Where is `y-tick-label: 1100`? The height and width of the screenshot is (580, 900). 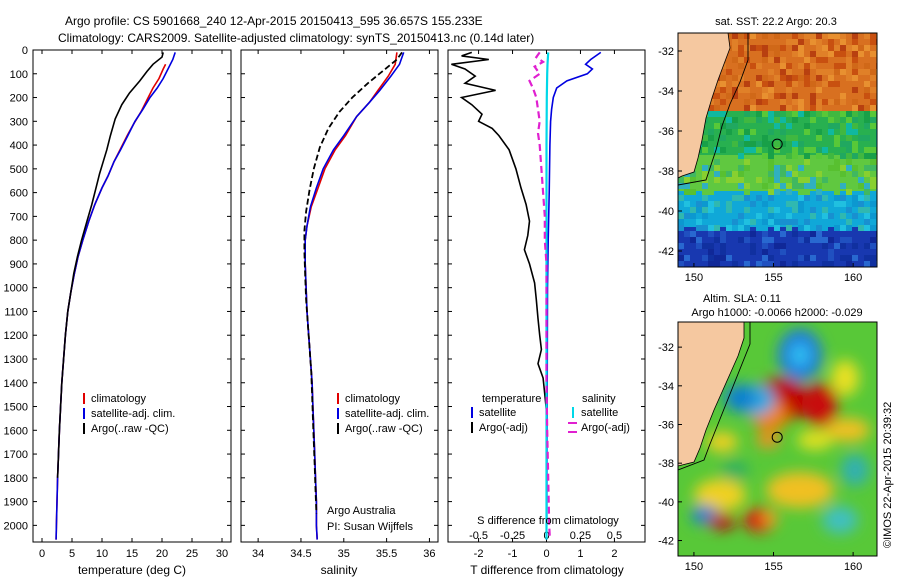 y-tick-label: 1100 is located at coordinates (16, 312).